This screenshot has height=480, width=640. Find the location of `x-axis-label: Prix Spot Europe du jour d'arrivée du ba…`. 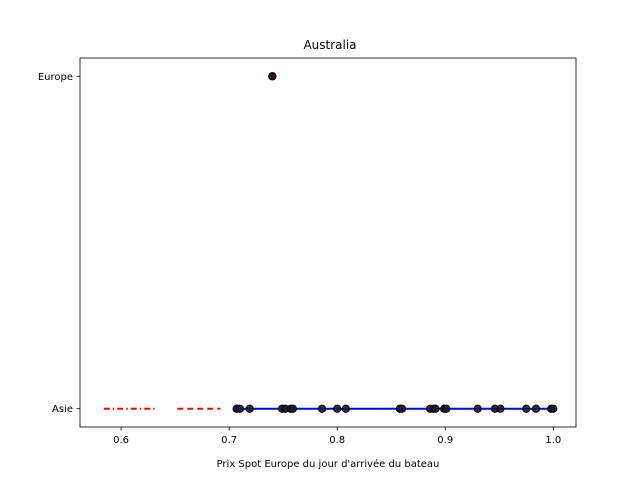

x-axis-label: Prix Spot Europe du jour d'arrivée du ba… is located at coordinates (328, 464).